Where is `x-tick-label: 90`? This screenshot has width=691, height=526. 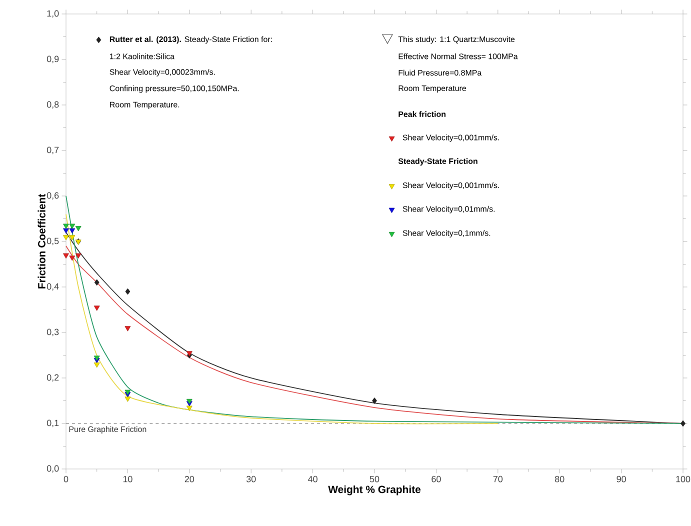 x-tick-label: 90 is located at coordinates (621, 479).